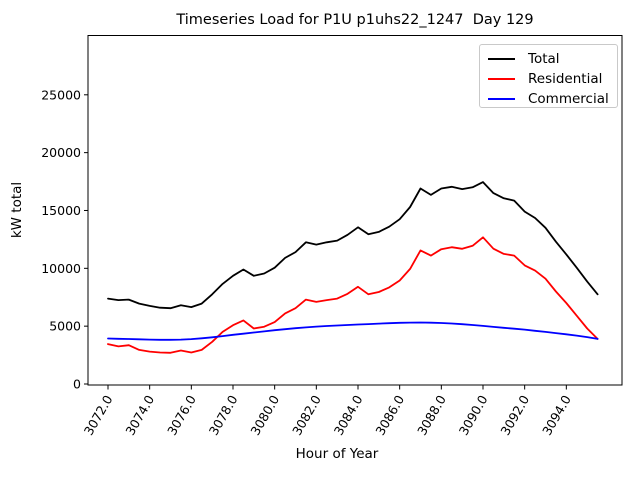 The height and width of the screenshot is (480, 640). Describe the element at coordinates (61, 268) in the screenshot. I see `y-tick-label: 10000` at that location.